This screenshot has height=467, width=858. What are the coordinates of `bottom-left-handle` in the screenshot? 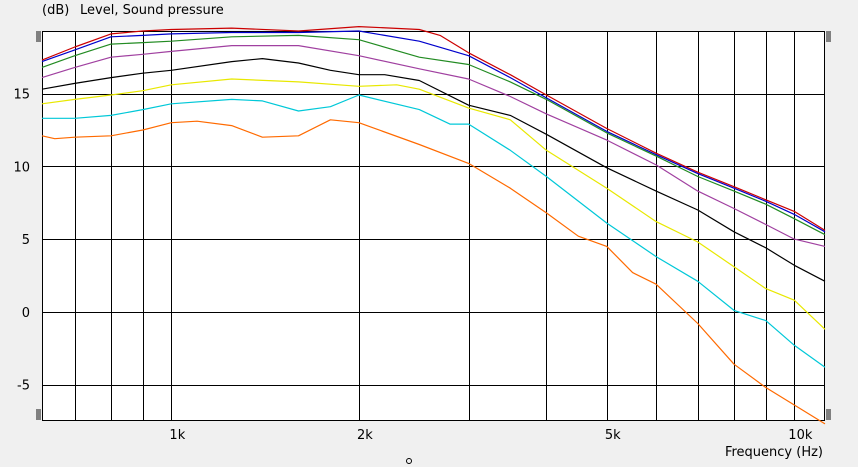 It's located at (38, 414).